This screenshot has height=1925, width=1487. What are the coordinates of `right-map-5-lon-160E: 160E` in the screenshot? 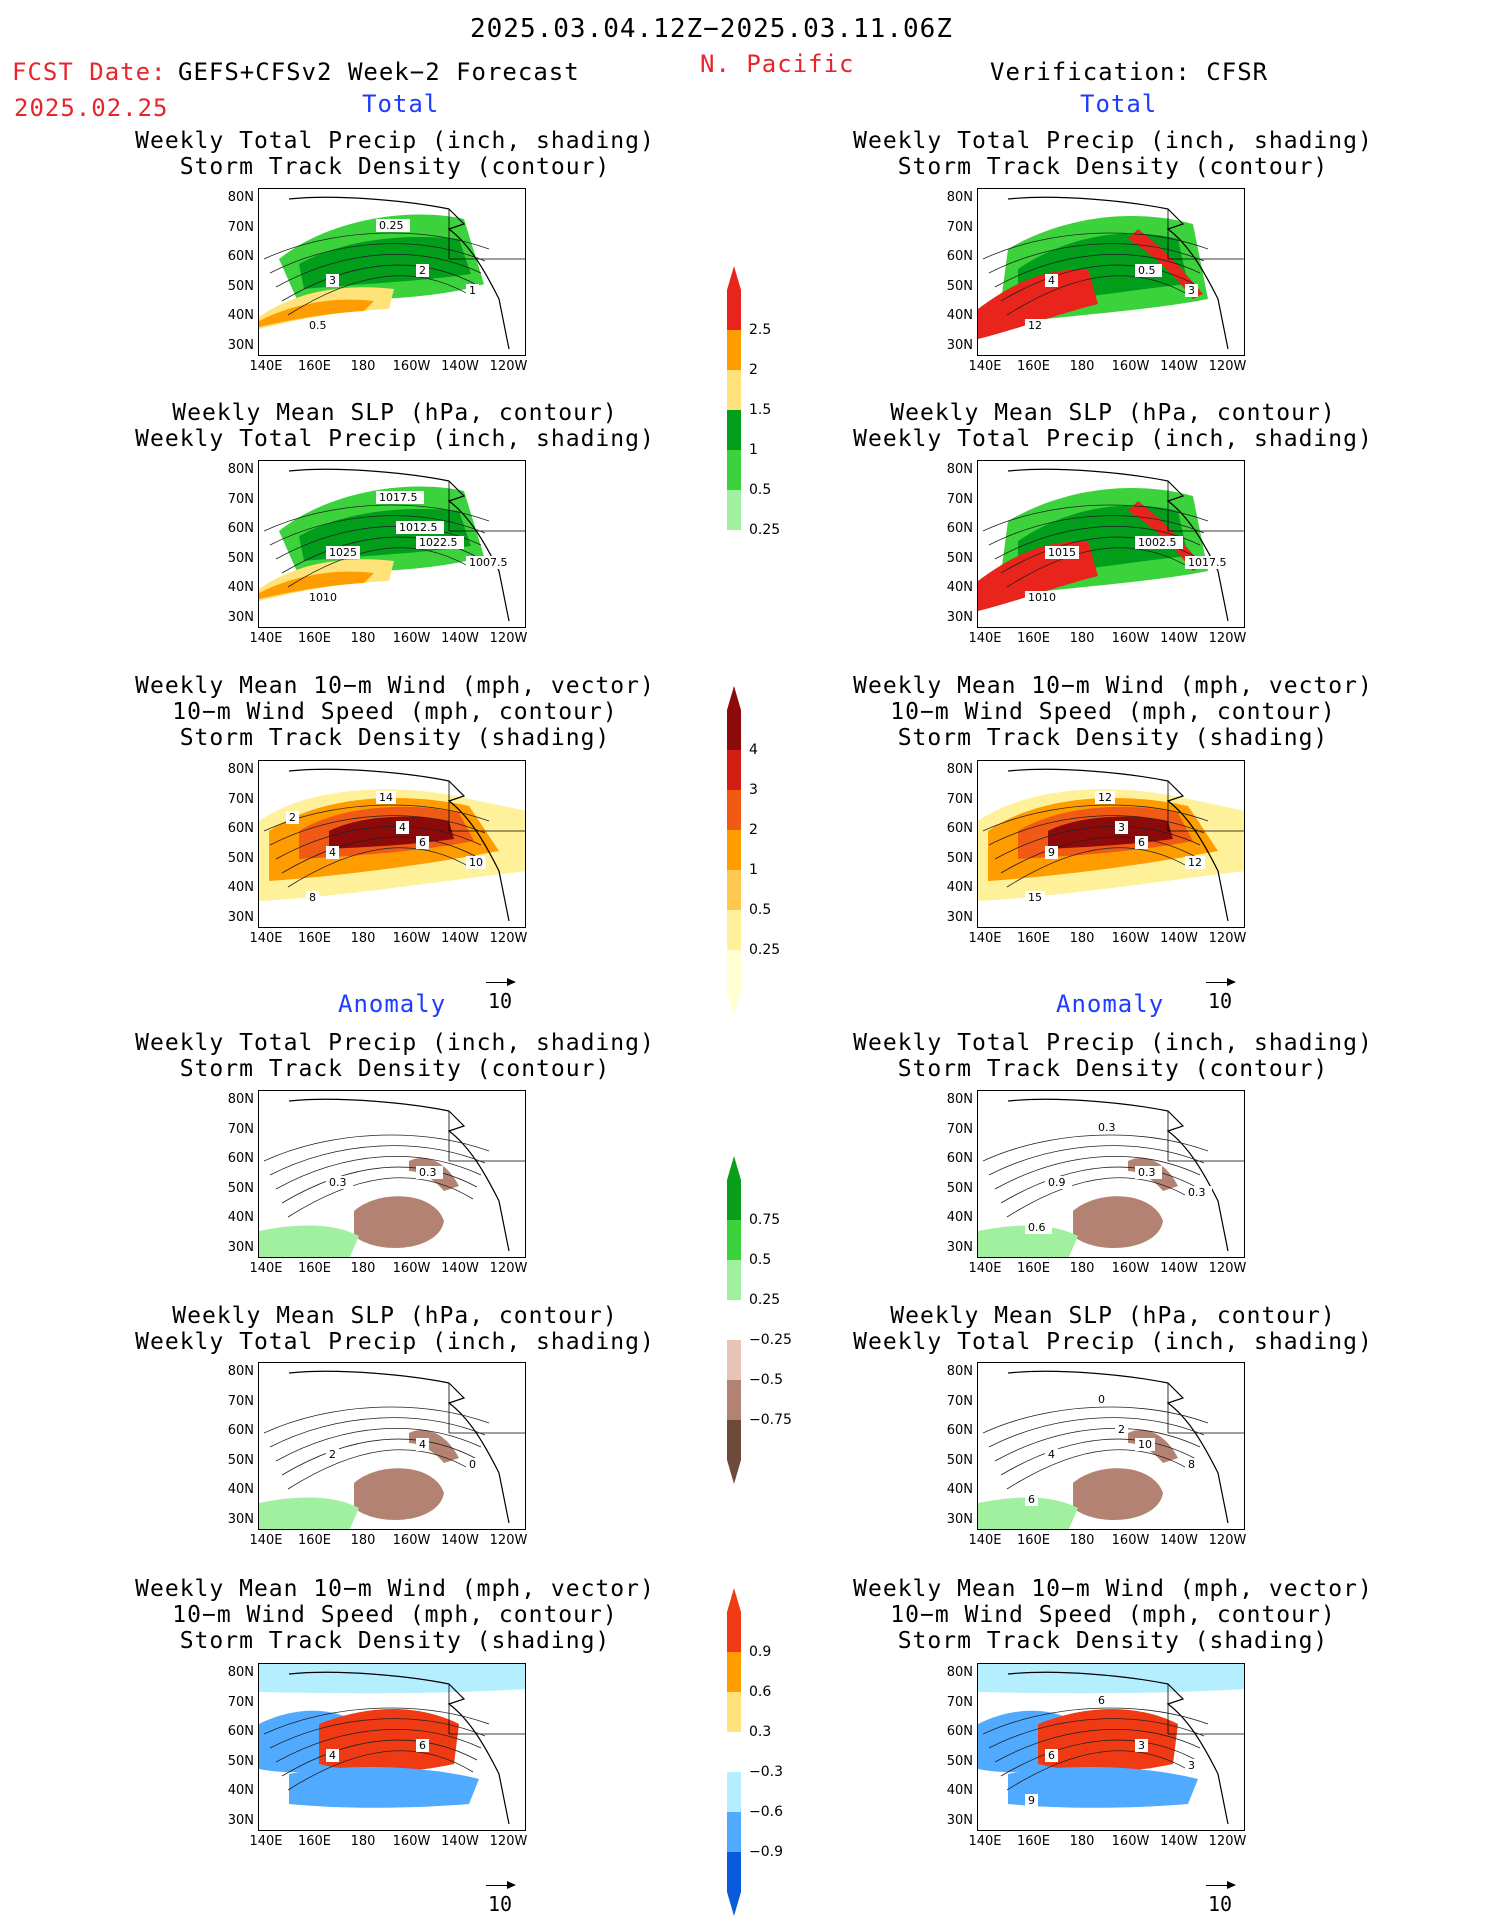 It's located at (1033, 1841).